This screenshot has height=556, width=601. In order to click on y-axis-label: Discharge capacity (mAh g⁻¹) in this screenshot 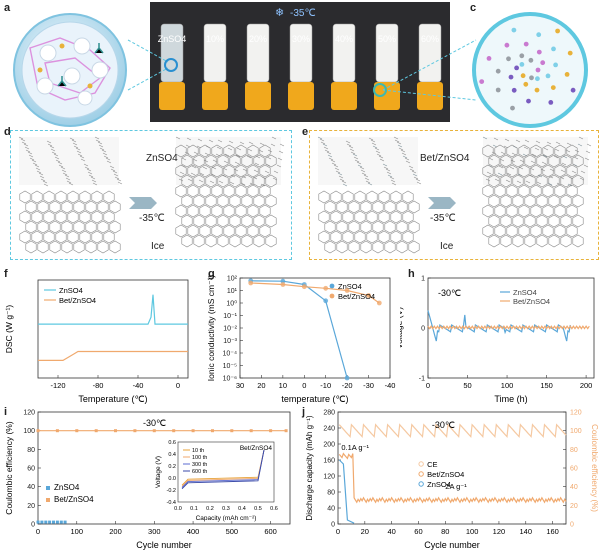, I will do `click(309, 467)`.